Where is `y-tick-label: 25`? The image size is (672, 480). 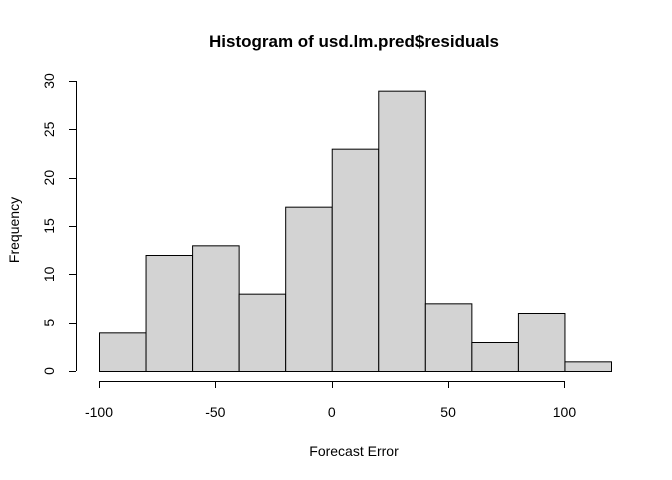
y-tick-label: 25 is located at coordinates (49, 129).